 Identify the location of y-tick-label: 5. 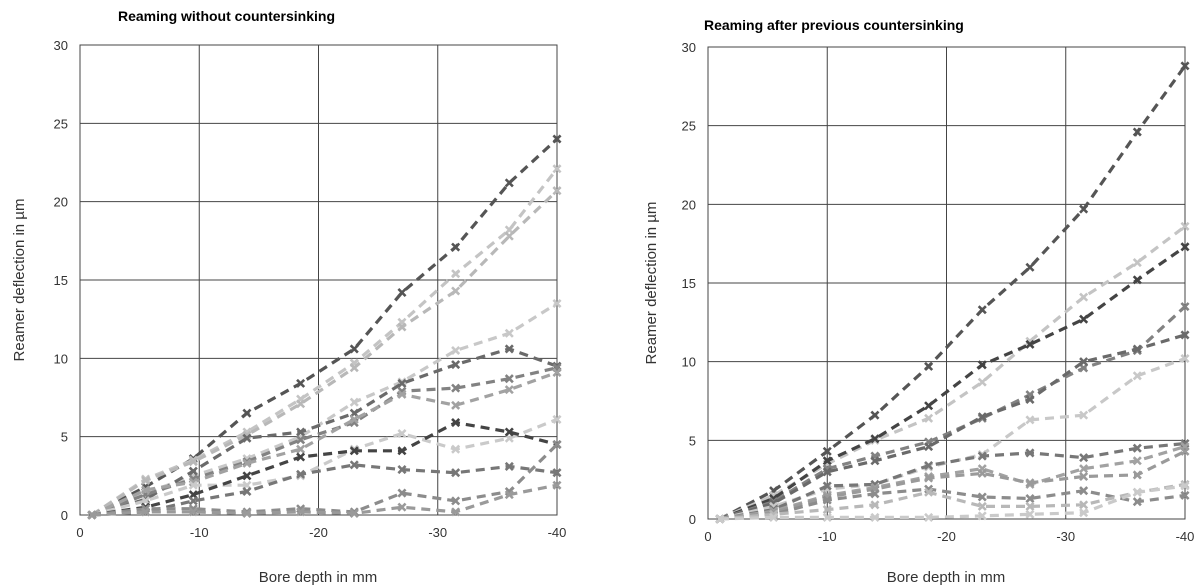
(692, 440).